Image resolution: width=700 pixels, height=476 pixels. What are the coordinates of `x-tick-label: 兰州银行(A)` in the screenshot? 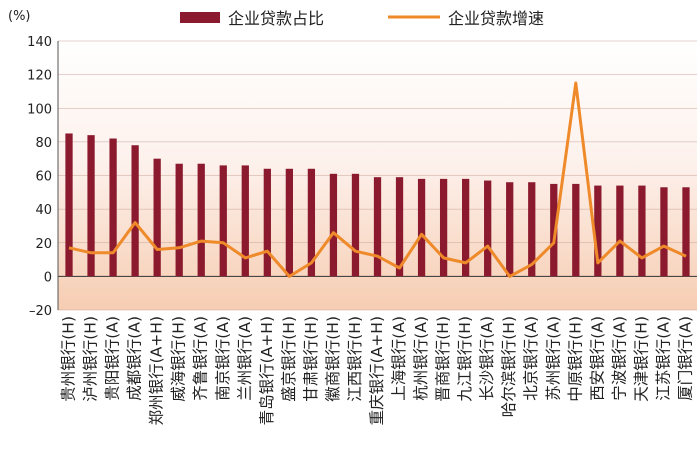 It's located at (245, 358).